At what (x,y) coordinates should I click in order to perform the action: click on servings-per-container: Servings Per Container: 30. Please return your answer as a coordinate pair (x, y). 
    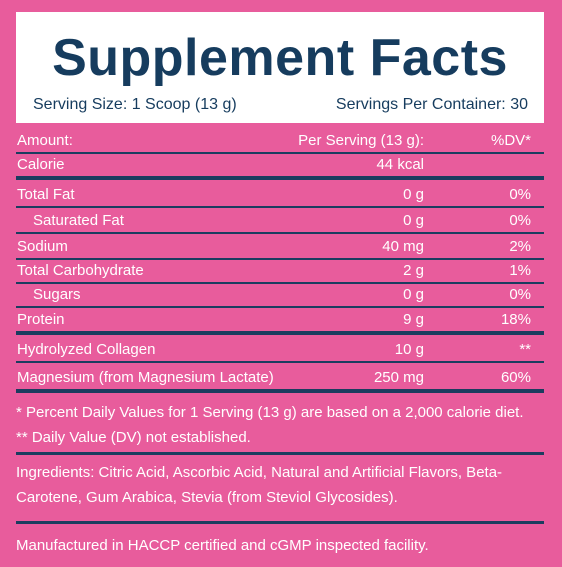
    Looking at the image, I should click on (431, 104).